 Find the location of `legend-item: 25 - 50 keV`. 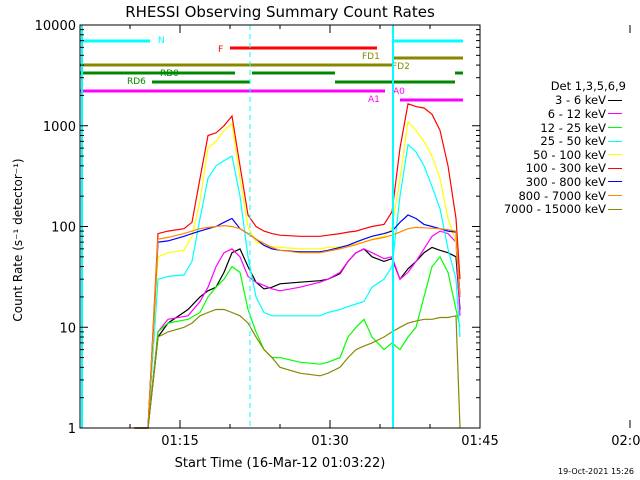

legend-item: 25 - 50 keV is located at coordinates (556, 141).